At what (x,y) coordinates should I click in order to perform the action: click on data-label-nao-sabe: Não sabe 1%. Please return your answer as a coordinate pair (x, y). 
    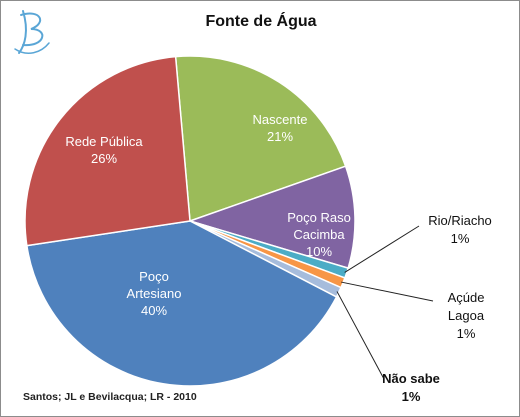
    Looking at the image, I should click on (411, 387).